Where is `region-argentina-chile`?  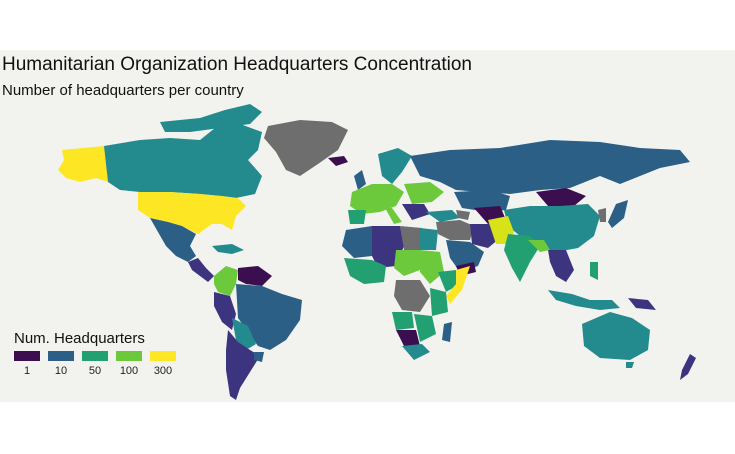 region-argentina-chile is located at coordinates (243, 365).